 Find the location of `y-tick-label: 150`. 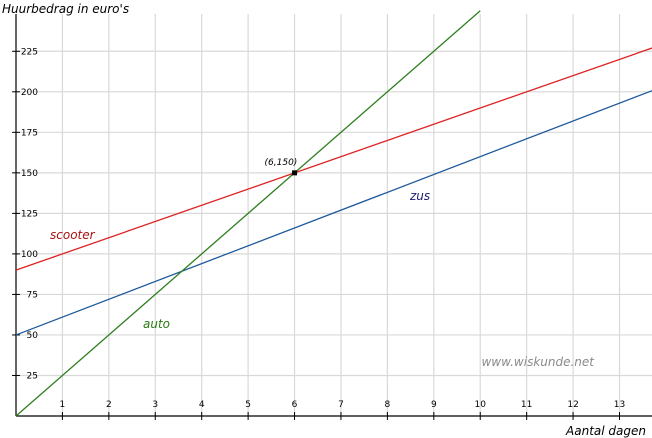

y-tick-label: 150 is located at coordinates (29, 174).